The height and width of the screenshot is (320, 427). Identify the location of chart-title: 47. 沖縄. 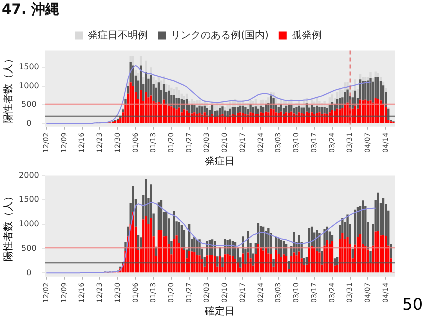
(31, 10).